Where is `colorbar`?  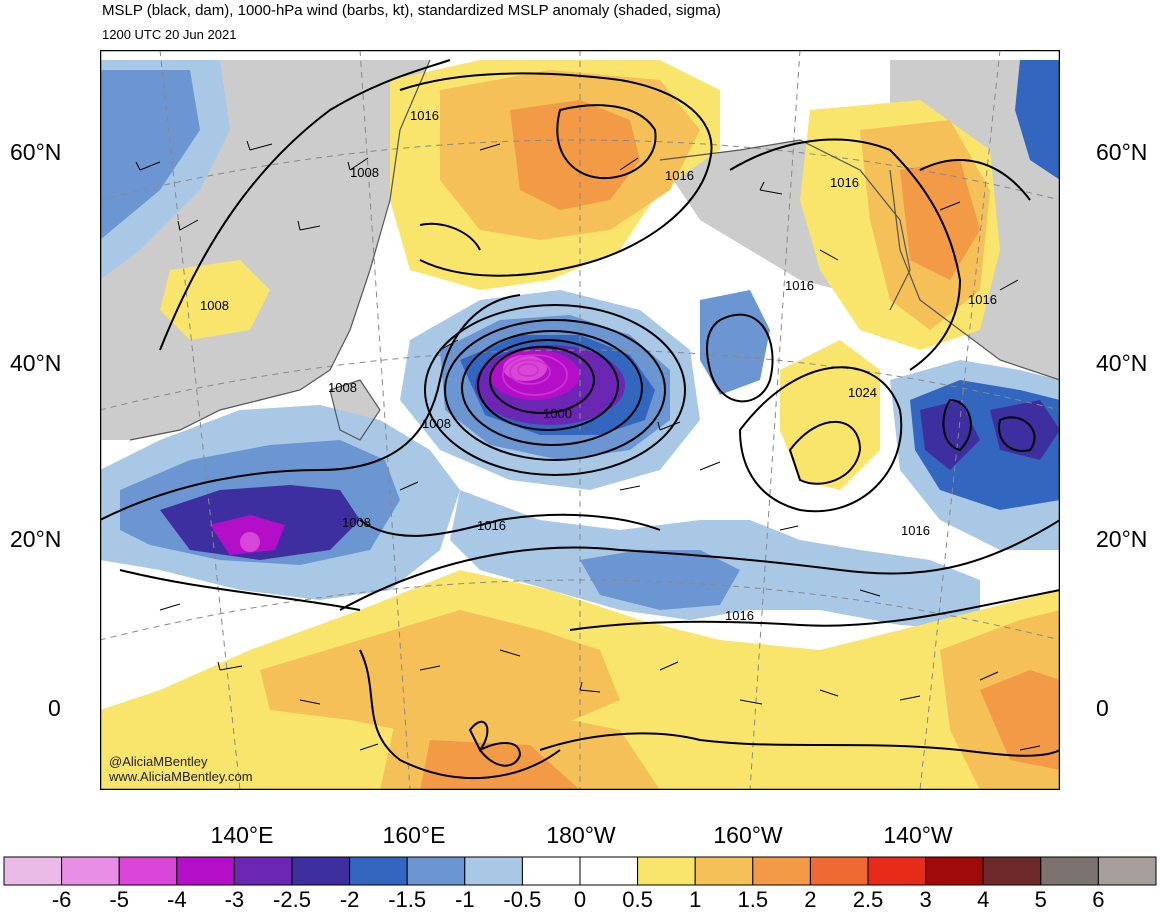 colorbar is located at coordinates (580, 871).